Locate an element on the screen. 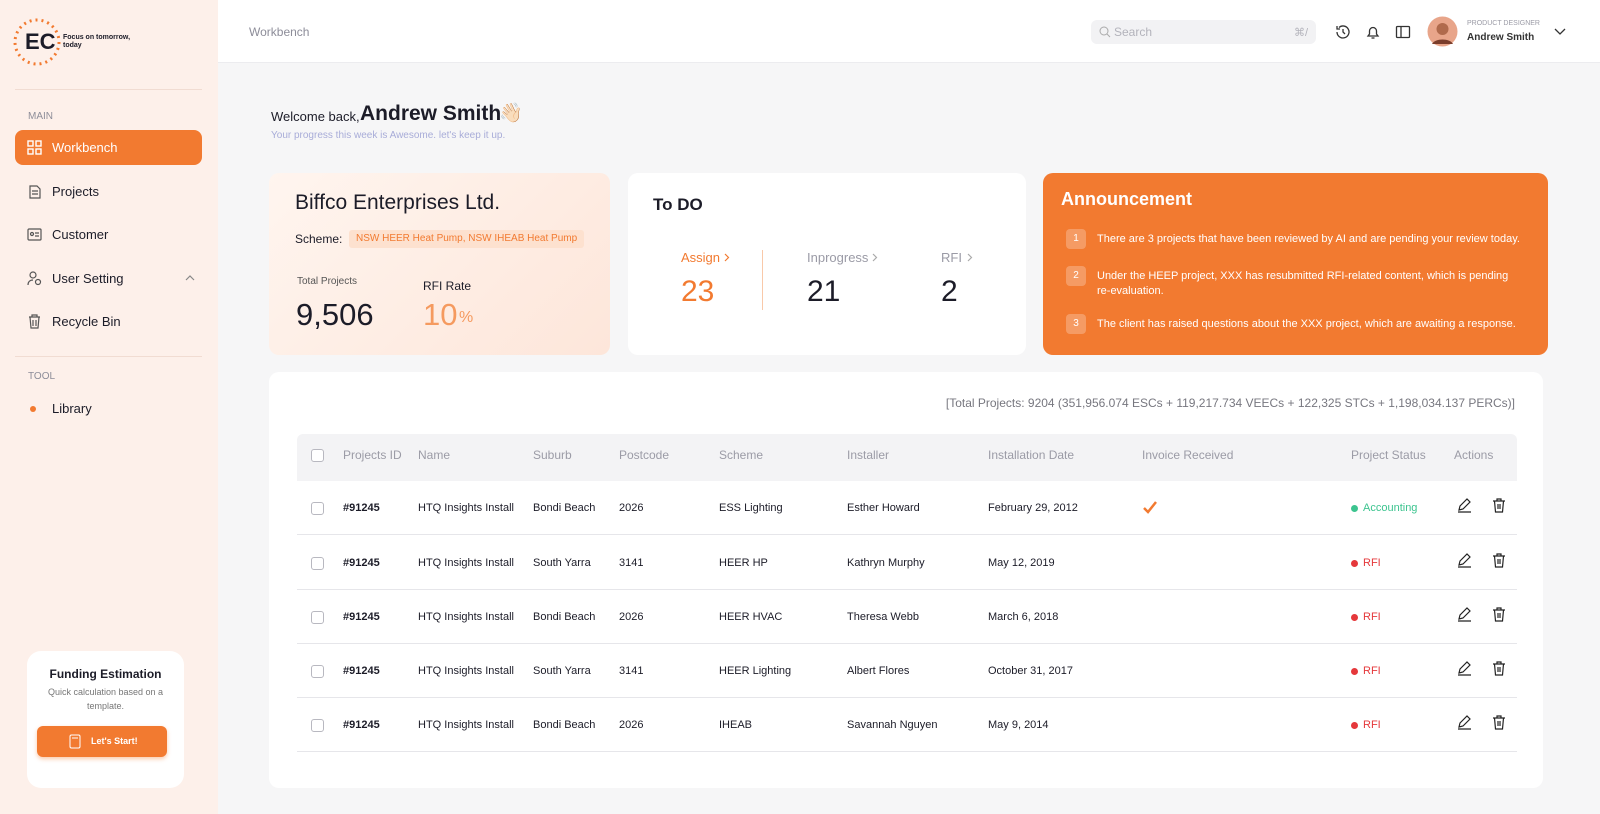 The image size is (1600, 814). company-name: Biffco Enterprises Ltd. is located at coordinates (398, 202).